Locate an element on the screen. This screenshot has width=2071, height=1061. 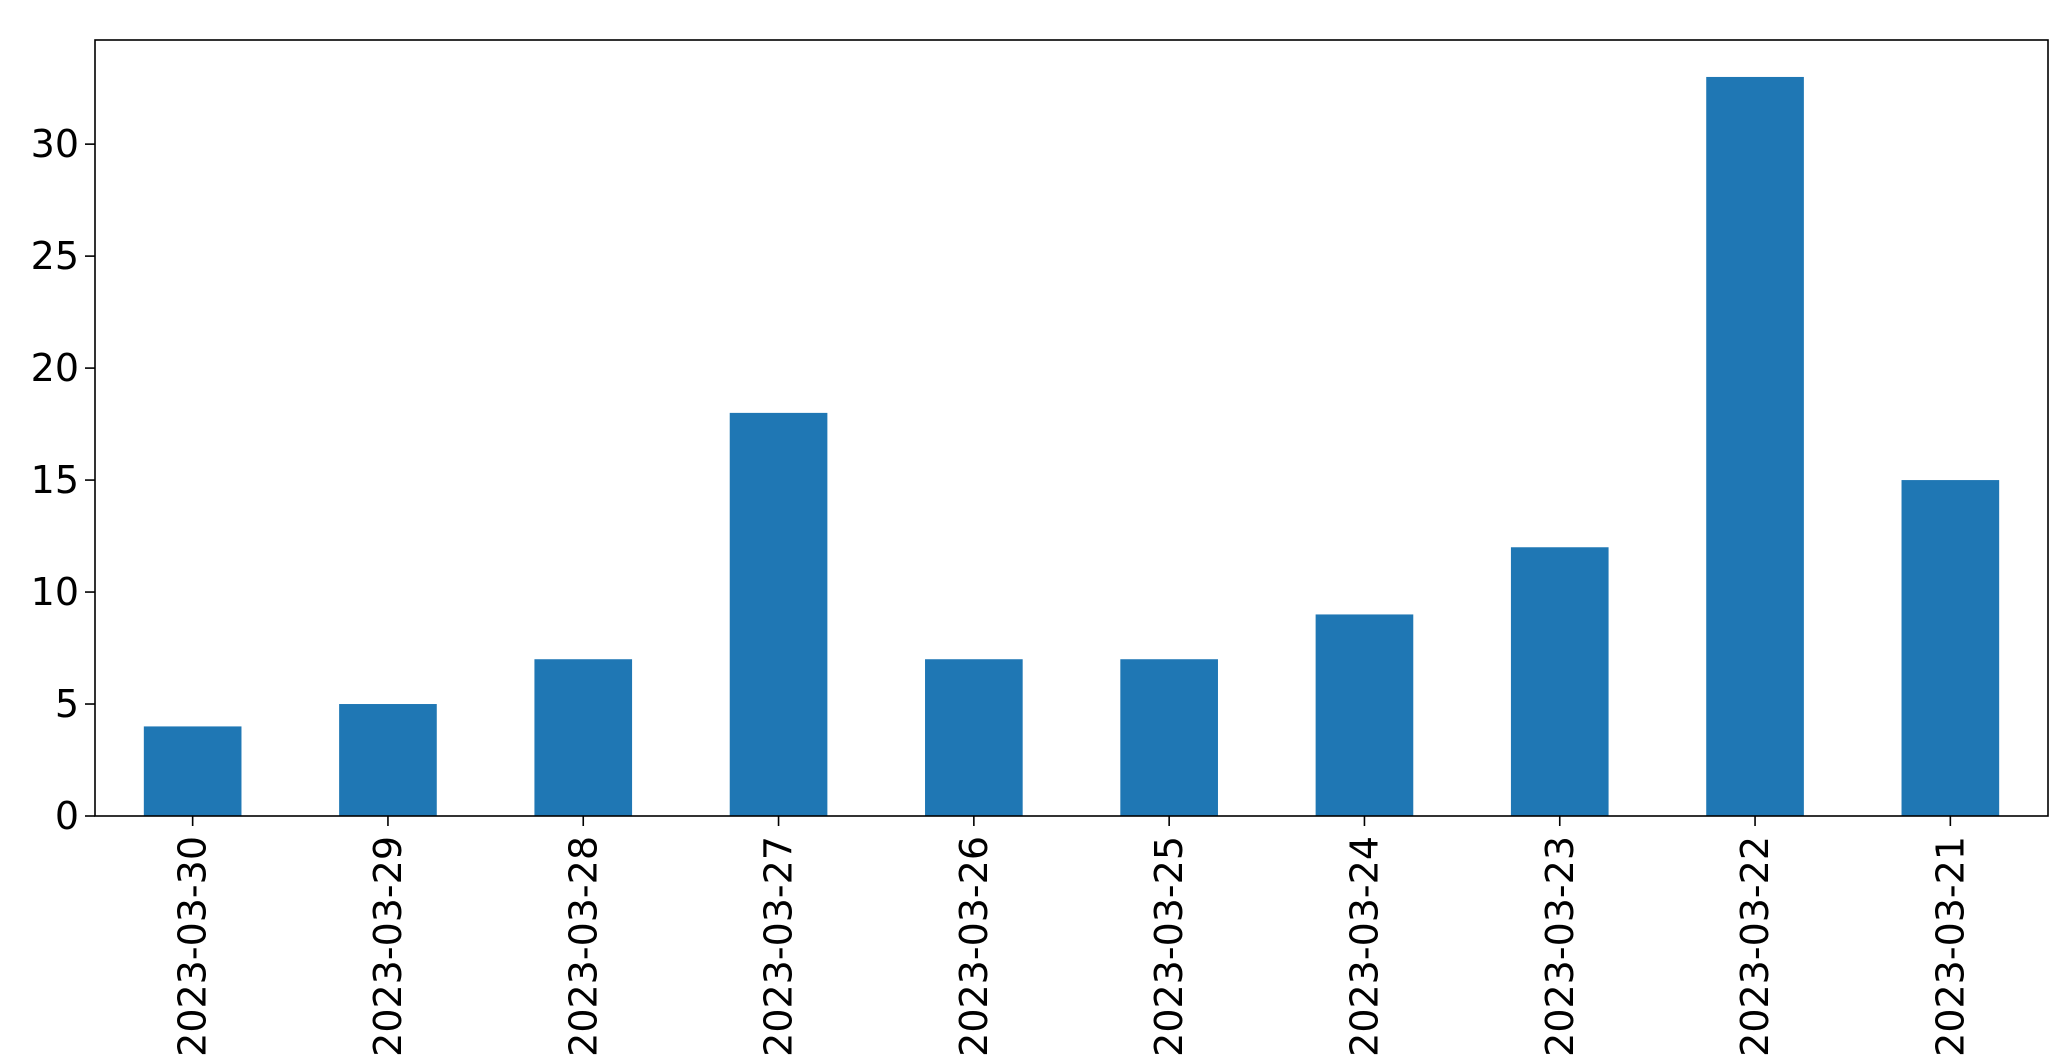
y-tick-label: 25 is located at coordinates (55, 256).